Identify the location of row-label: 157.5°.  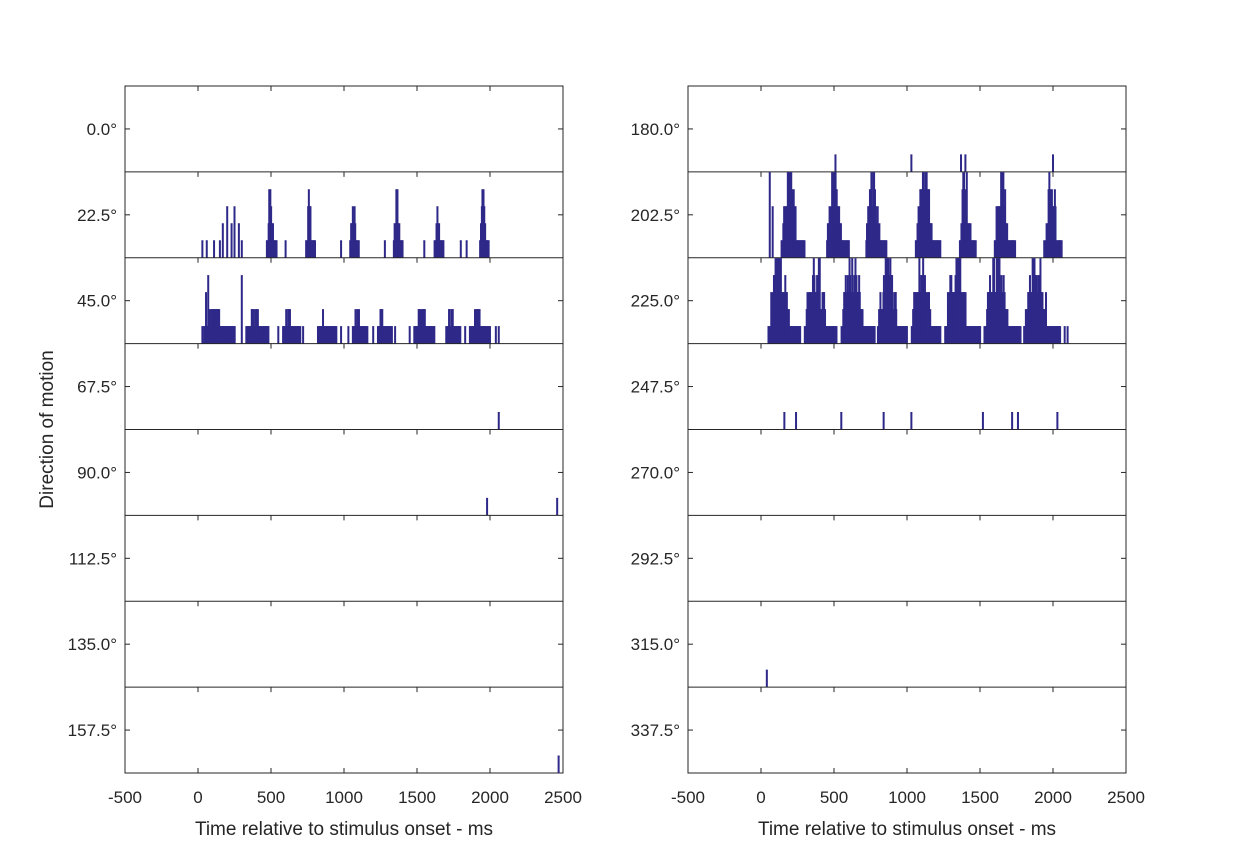
(92, 730).